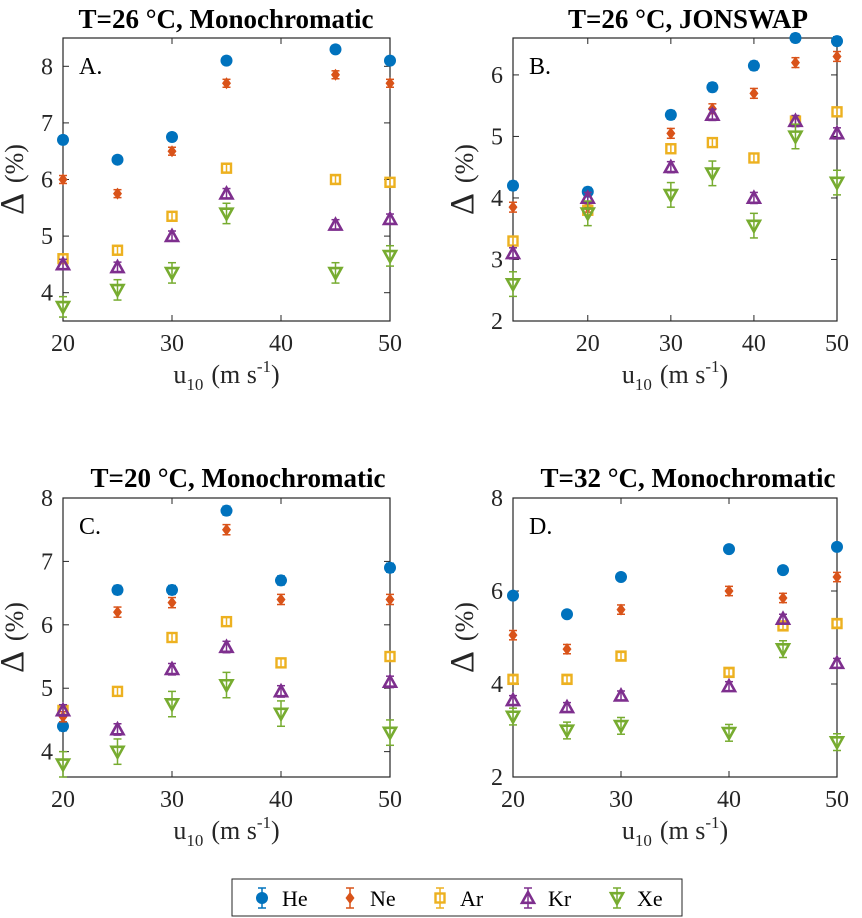  I want to click on legend-label-xe: Xe, so click(650, 898).